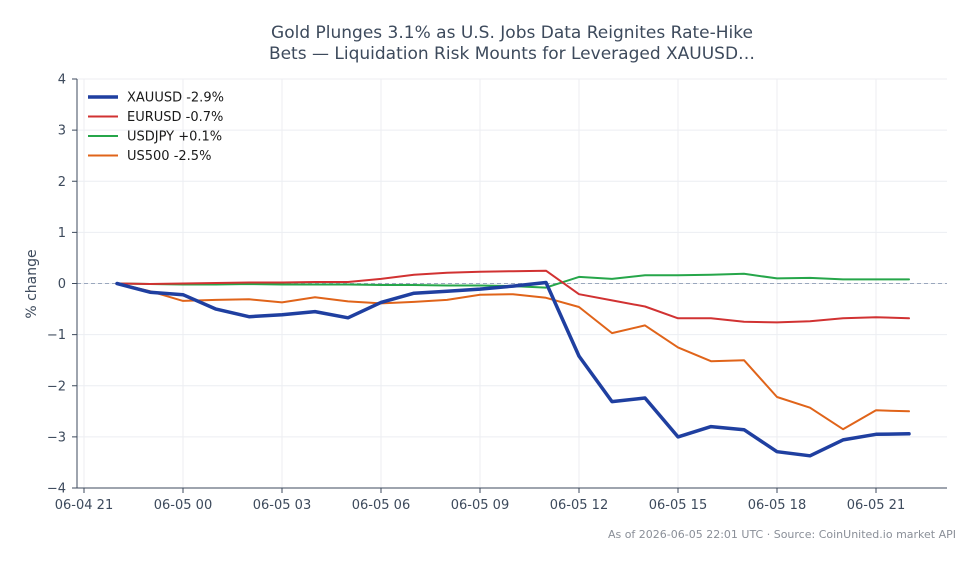 This screenshot has width=979, height=564. Describe the element at coordinates (282, 505) in the screenshot. I see `x-tick-label: 06-05 03` at that location.